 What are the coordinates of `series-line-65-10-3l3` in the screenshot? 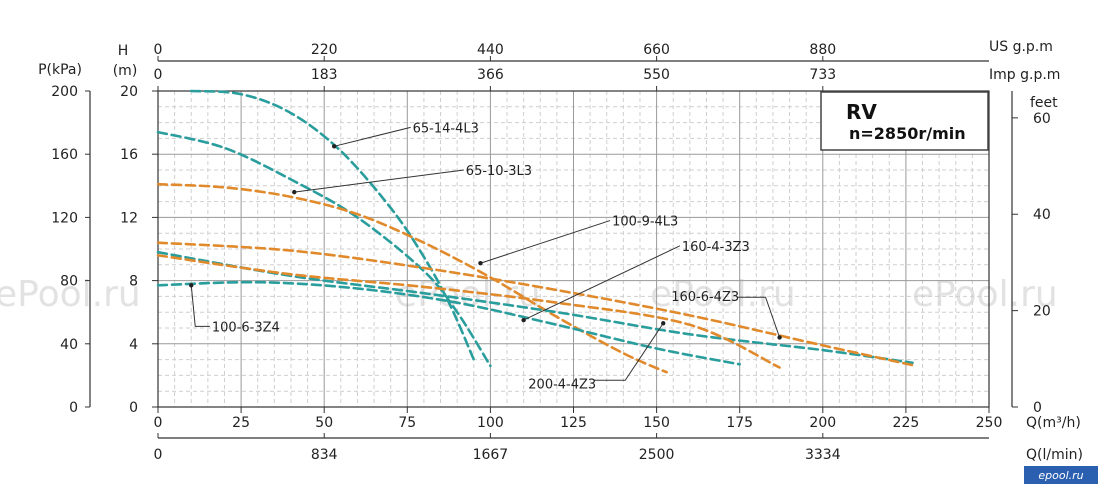 It's located at (324, 249).